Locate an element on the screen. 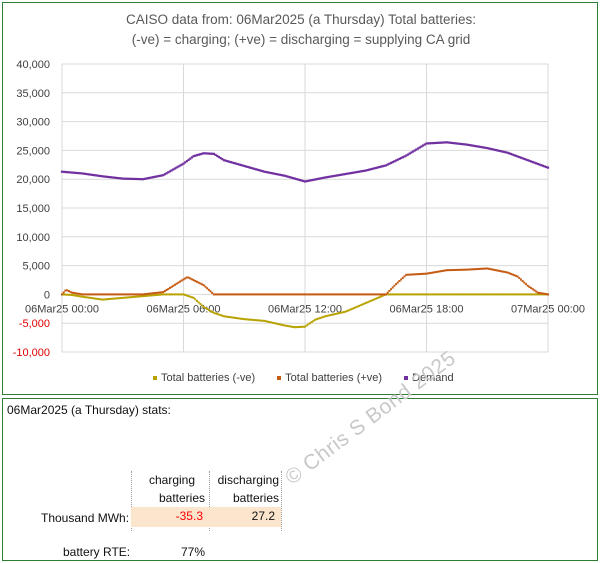 The width and height of the screenshot is (602, 563). stats-divider is located at coordinates (131, 501).